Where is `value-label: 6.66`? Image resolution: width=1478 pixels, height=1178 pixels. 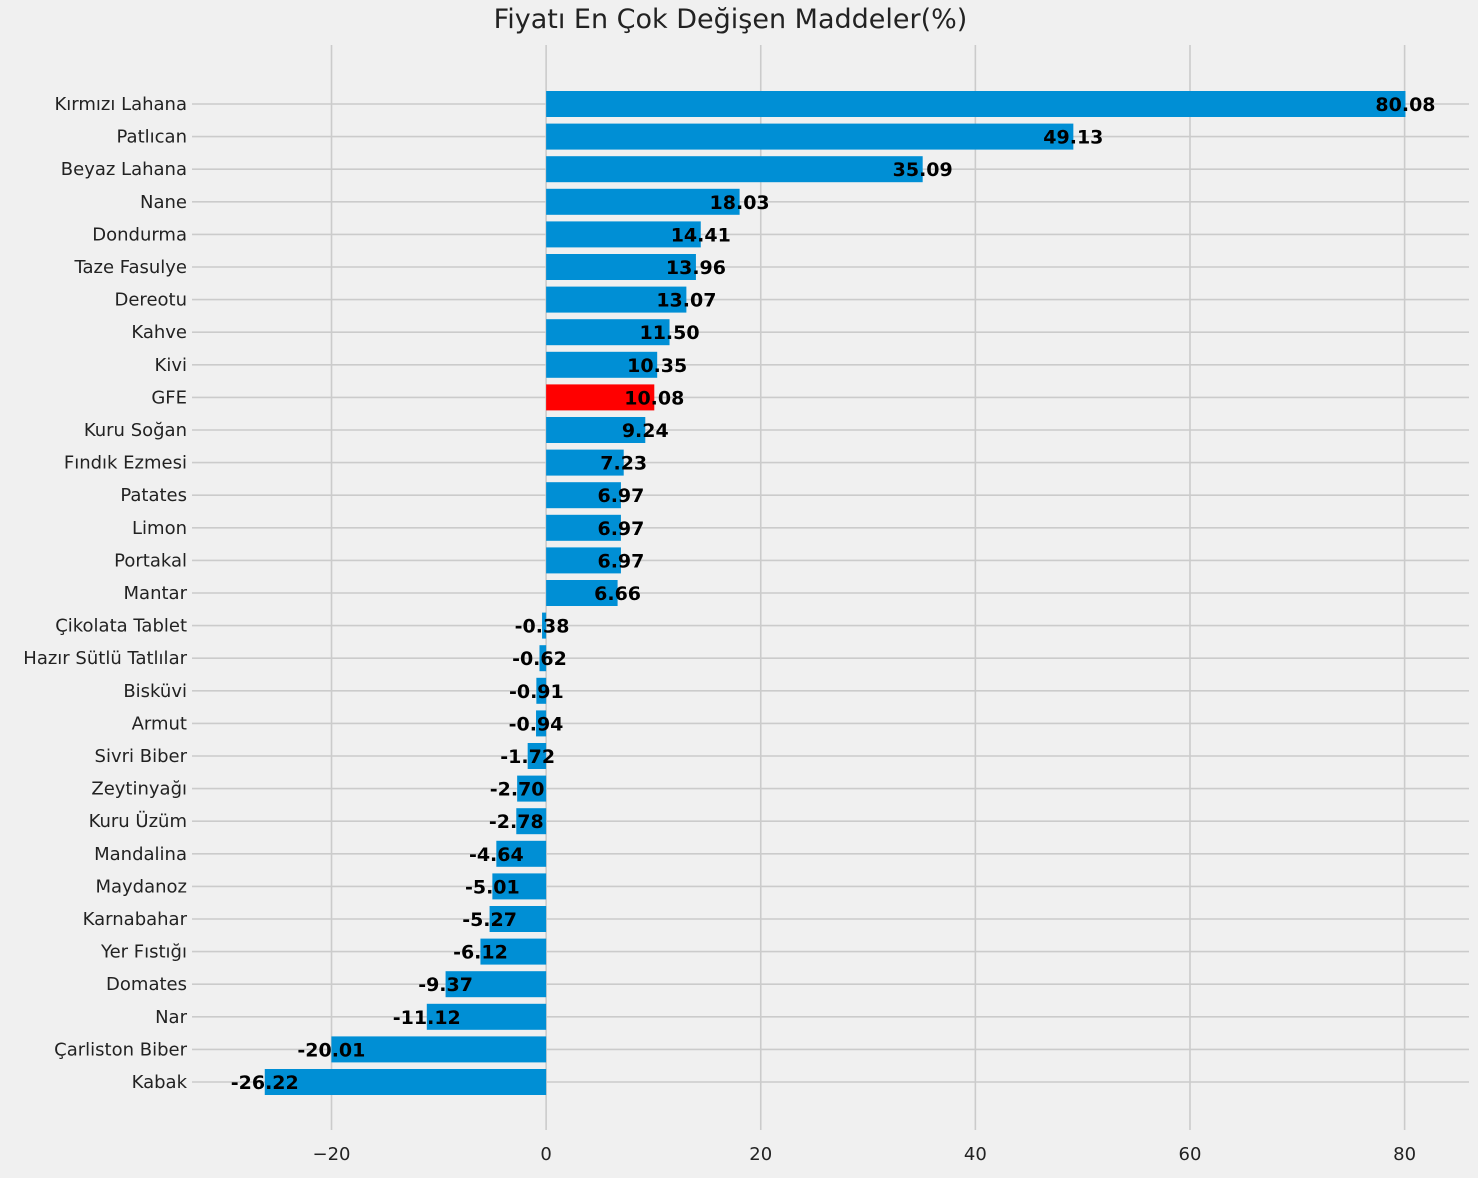 value-label: 6.66 is located at coordinates (617, 594).